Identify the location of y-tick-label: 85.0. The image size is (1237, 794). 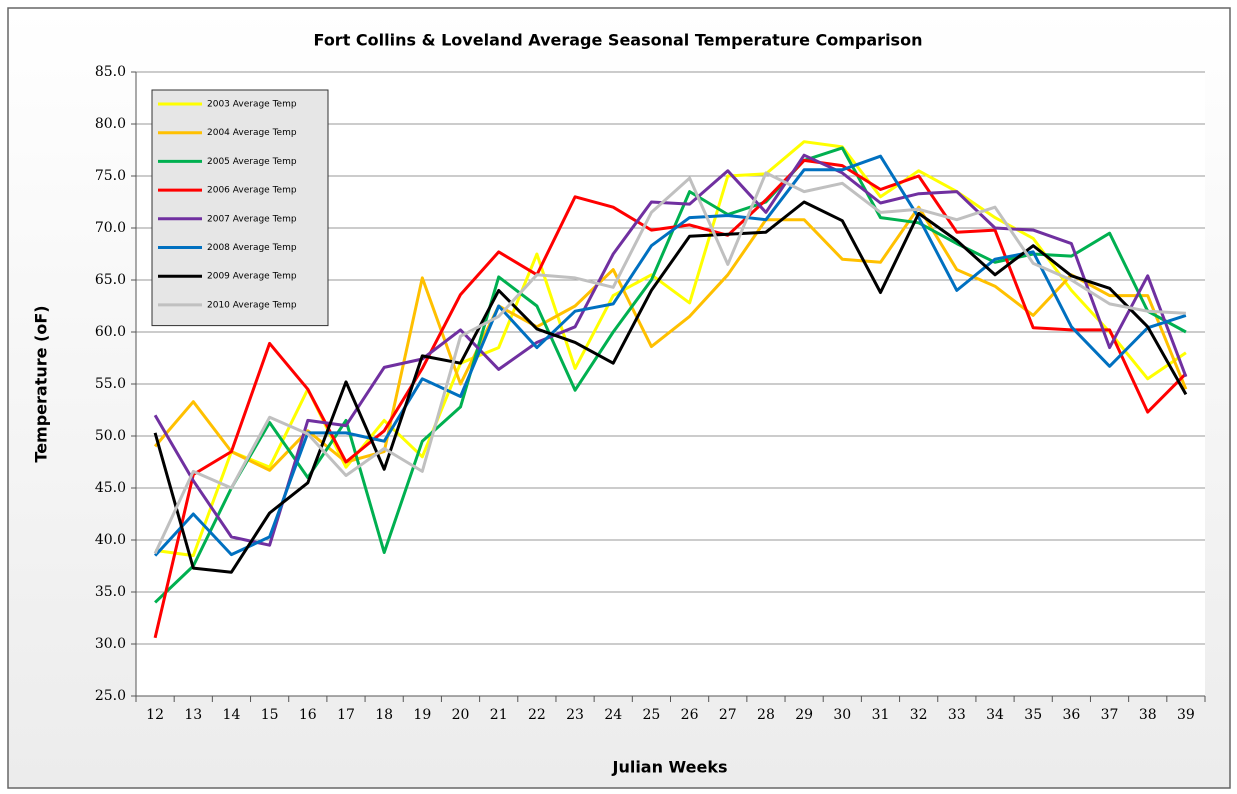
(110, 72).